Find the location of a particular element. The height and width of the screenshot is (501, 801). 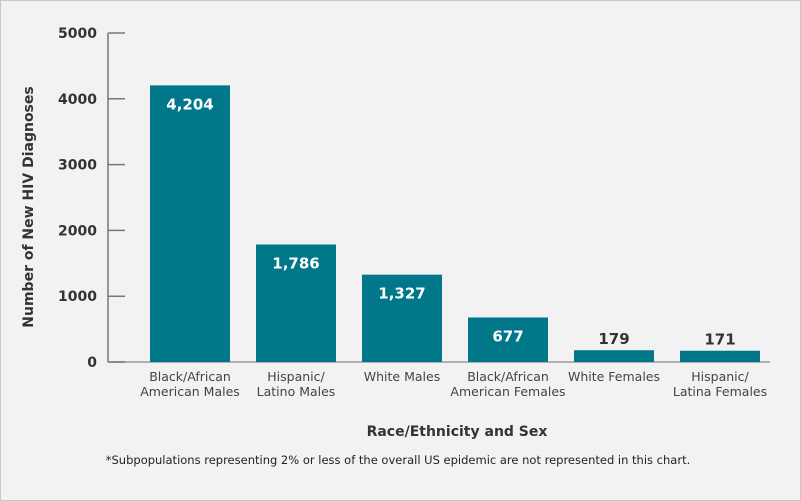

y-axis-label: Number of New HIV Diagnoses is located at coordinates (29, 206).